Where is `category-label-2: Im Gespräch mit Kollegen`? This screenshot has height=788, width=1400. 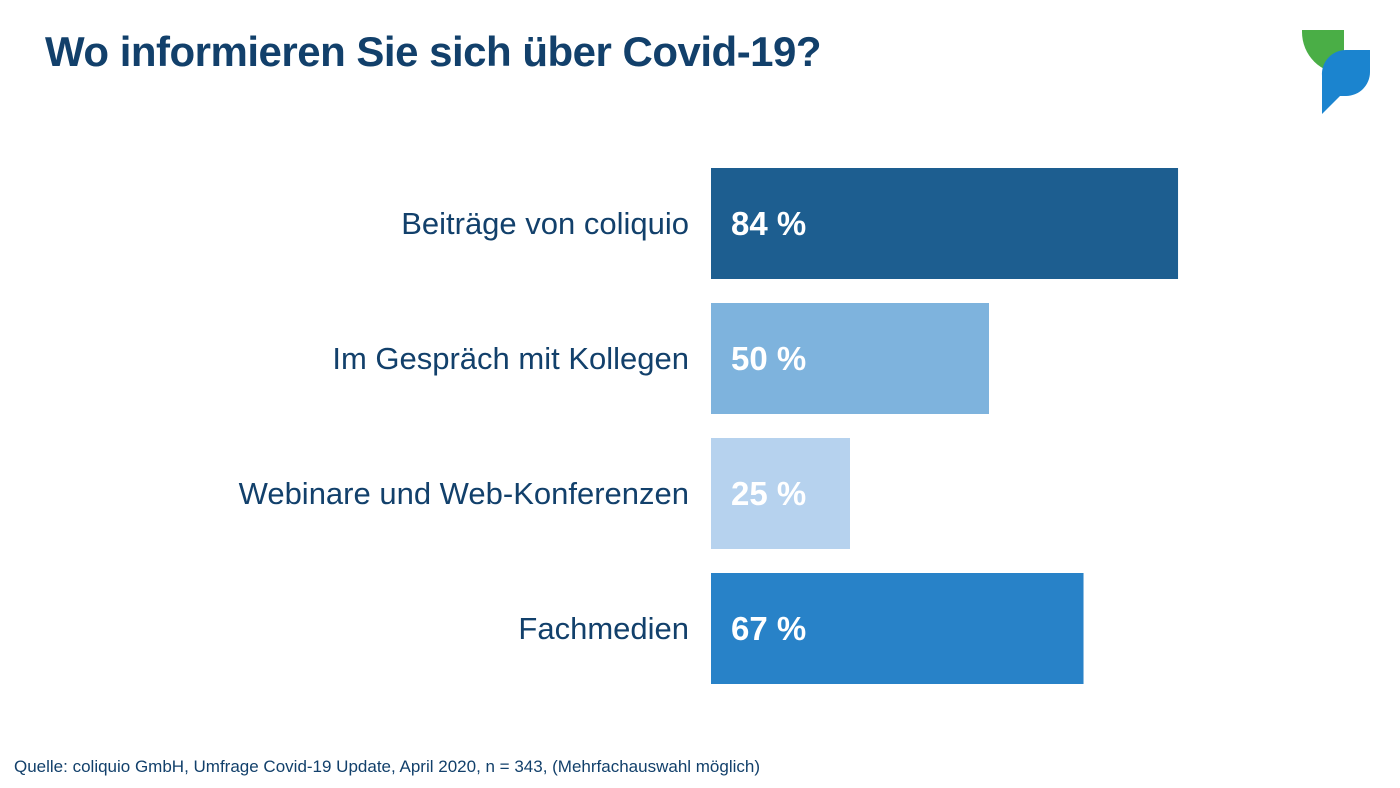 category-label-2: Im Gespräch mit Kollegen is located at coordinates (510, 358).